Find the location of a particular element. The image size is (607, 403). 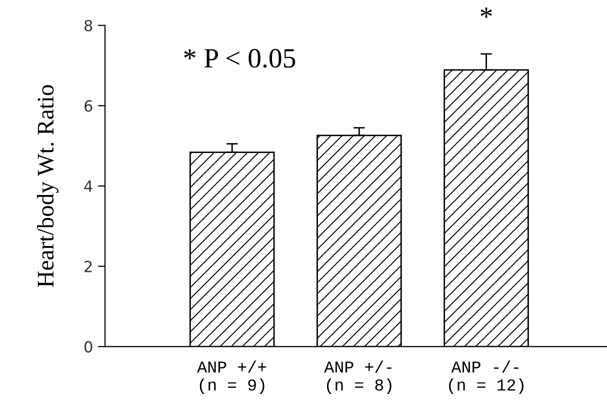

y-tick-label: 2 is located at coordinates (88, 266).